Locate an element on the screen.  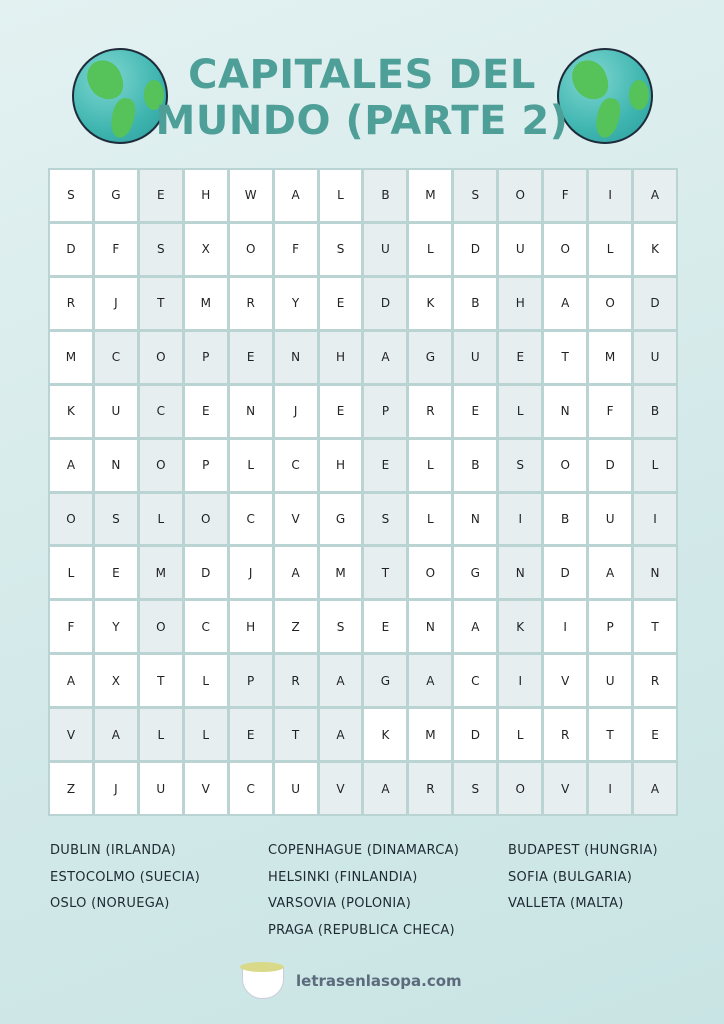
grid-cell: T is located at coordinates (610, 735).